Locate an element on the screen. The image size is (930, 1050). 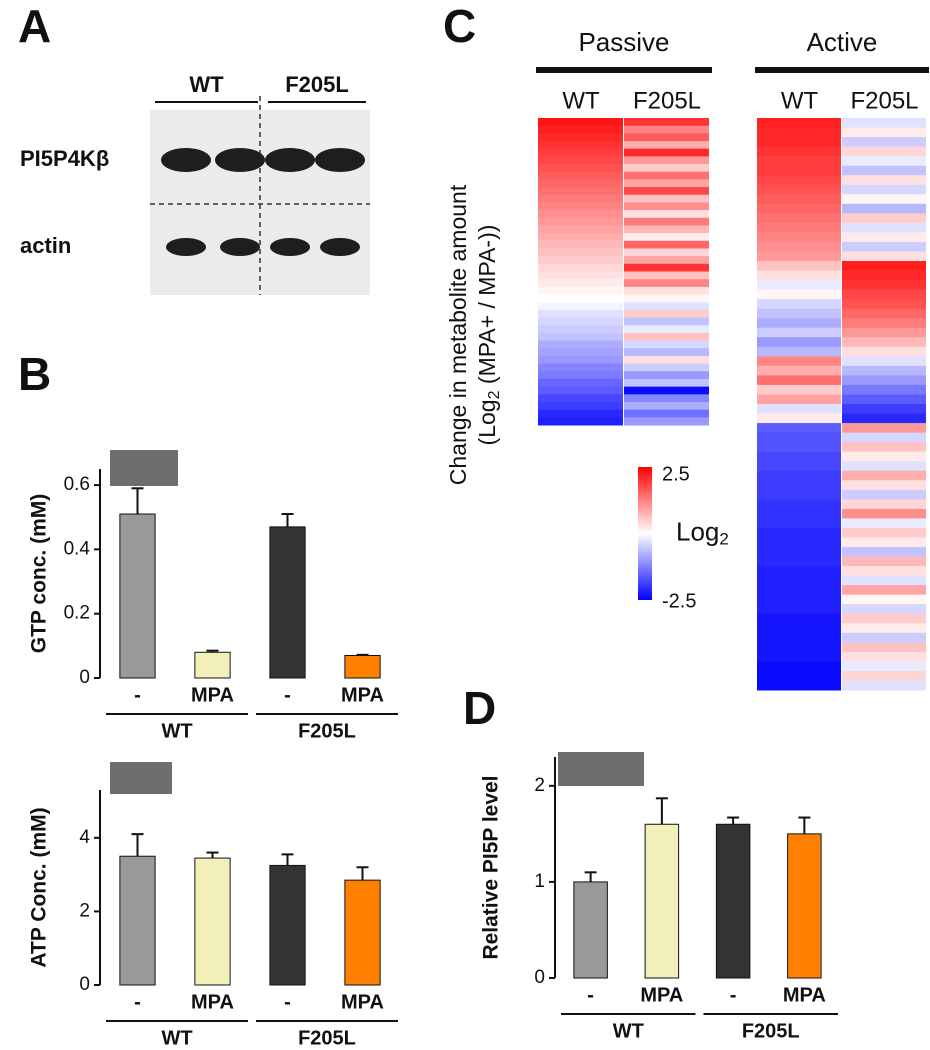
panel-label: C is located at coordinates (459, 26).